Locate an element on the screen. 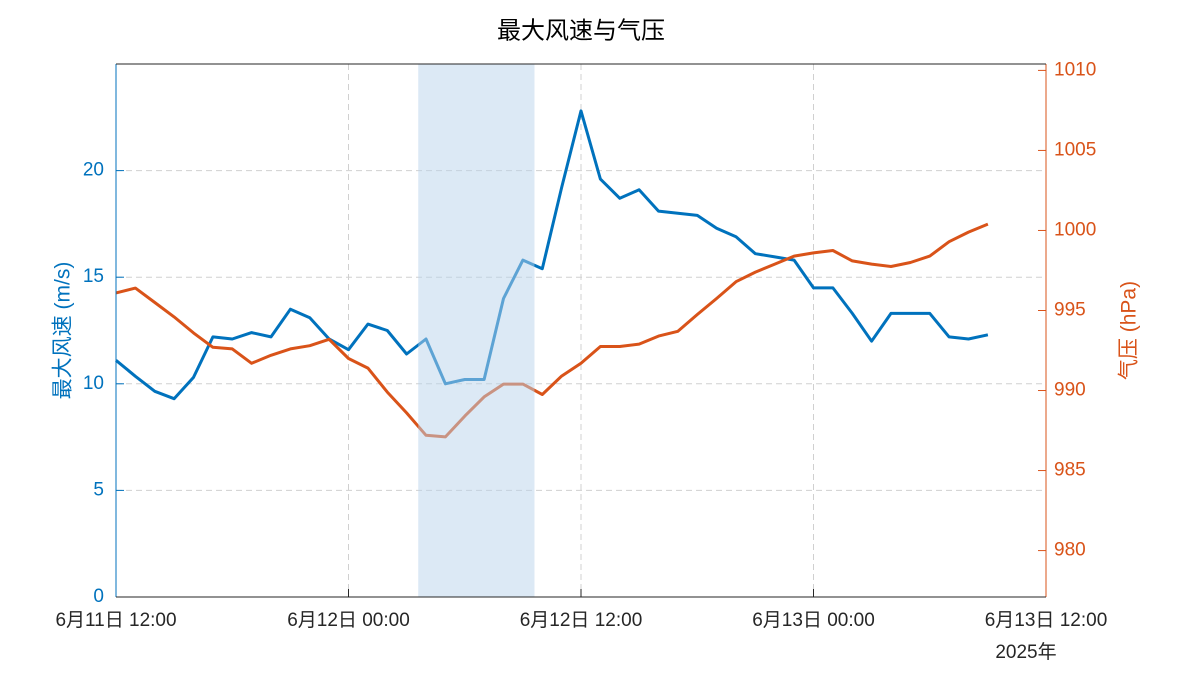  y2-tick-label: 995 is located at coordinates (1070, 310).